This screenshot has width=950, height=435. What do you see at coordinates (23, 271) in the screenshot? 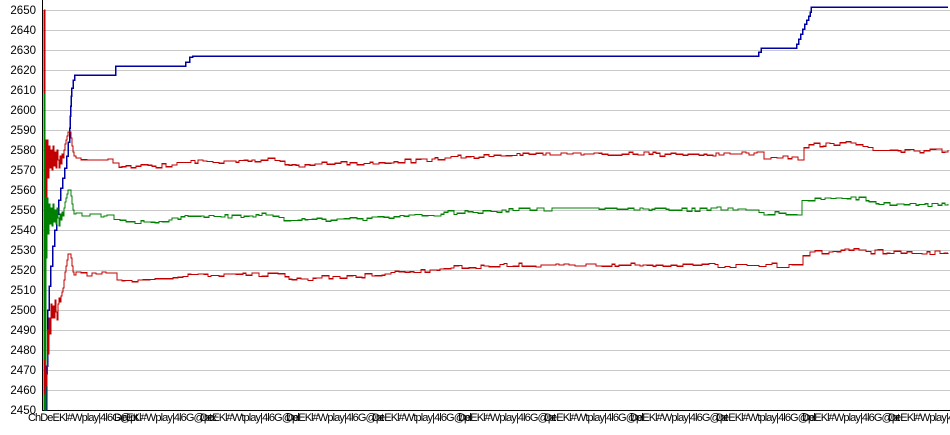
I see `y-tick-label: 2520` at bounding box center [23, 271].